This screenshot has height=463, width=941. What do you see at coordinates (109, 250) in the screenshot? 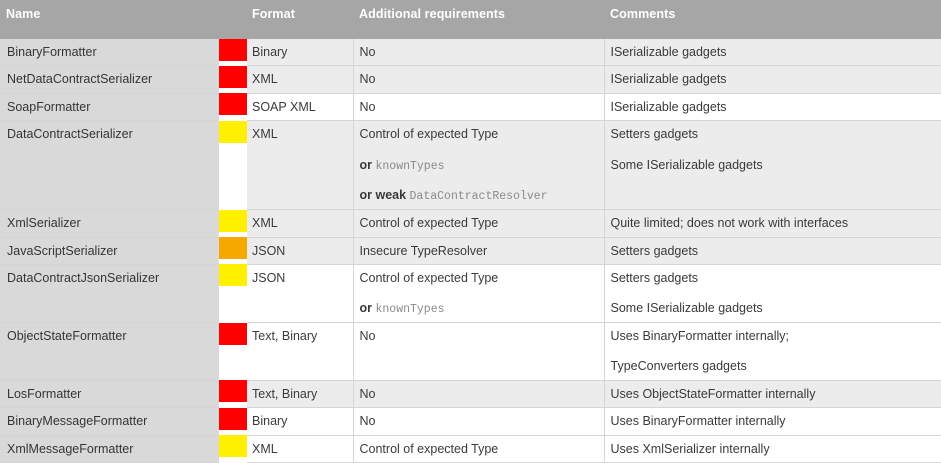
I see `cell-serializer-name: JavaScriptSerializer` at bounding box center [109, 250].